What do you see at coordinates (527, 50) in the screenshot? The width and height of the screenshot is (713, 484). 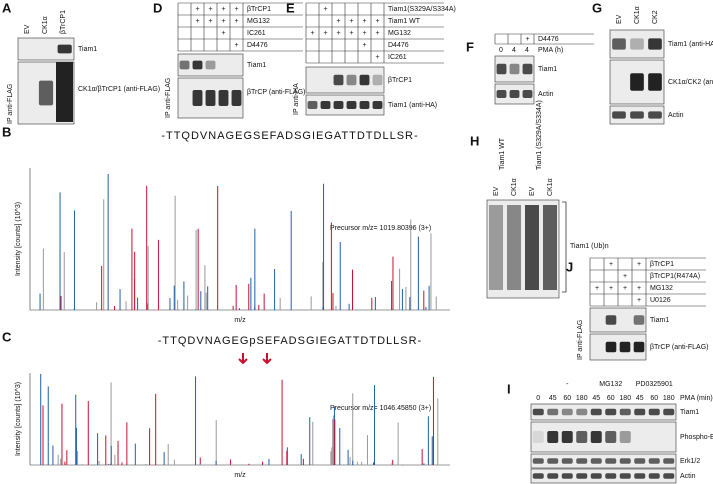 I see `lane-label: 4` at bounding box center [527, 50].